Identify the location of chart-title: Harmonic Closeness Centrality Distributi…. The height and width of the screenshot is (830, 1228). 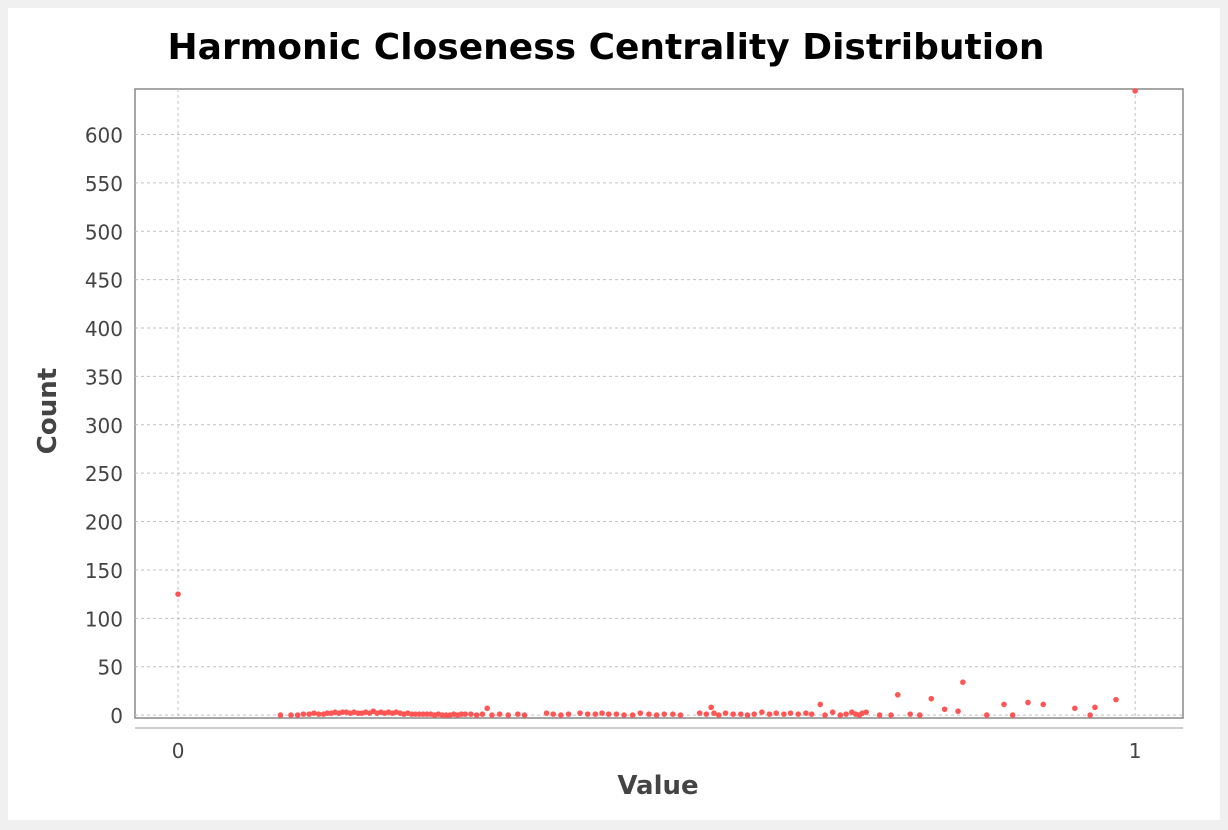
(606, 47).